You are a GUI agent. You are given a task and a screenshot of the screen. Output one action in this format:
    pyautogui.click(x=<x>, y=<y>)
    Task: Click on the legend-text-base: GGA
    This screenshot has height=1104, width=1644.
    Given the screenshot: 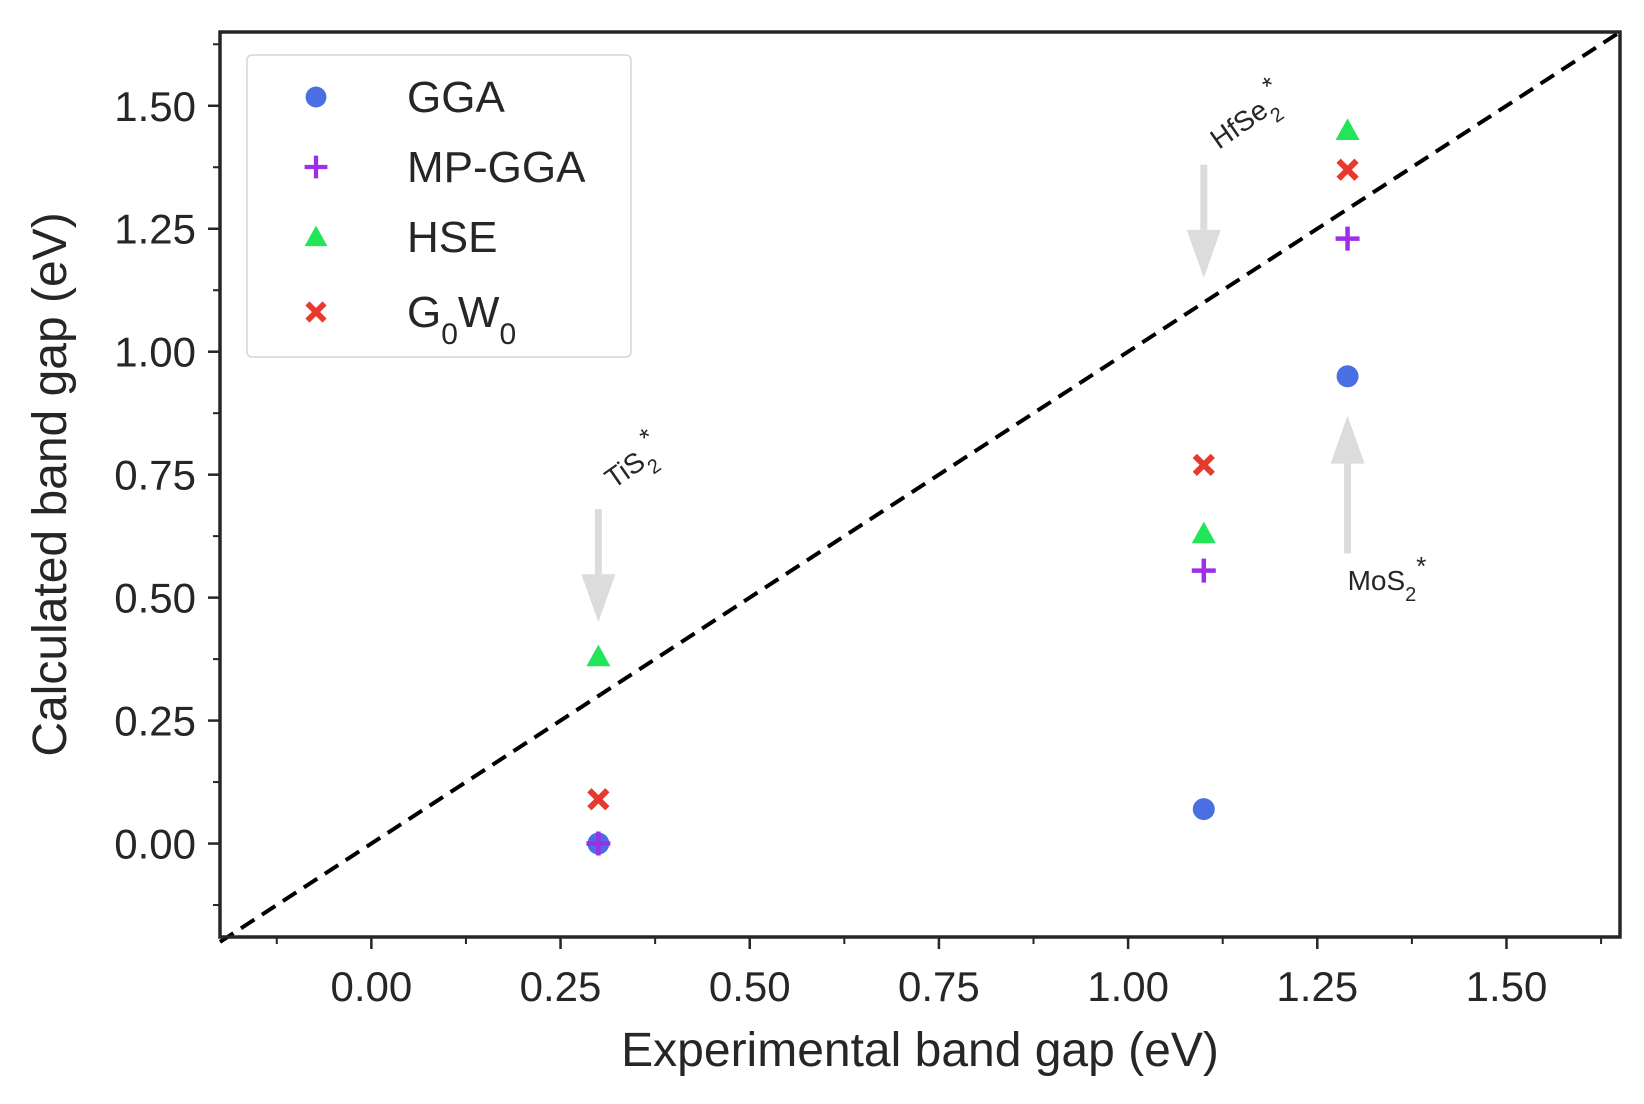 What is the action you would take?
    pyautogui.click(x=456, y=97)
    